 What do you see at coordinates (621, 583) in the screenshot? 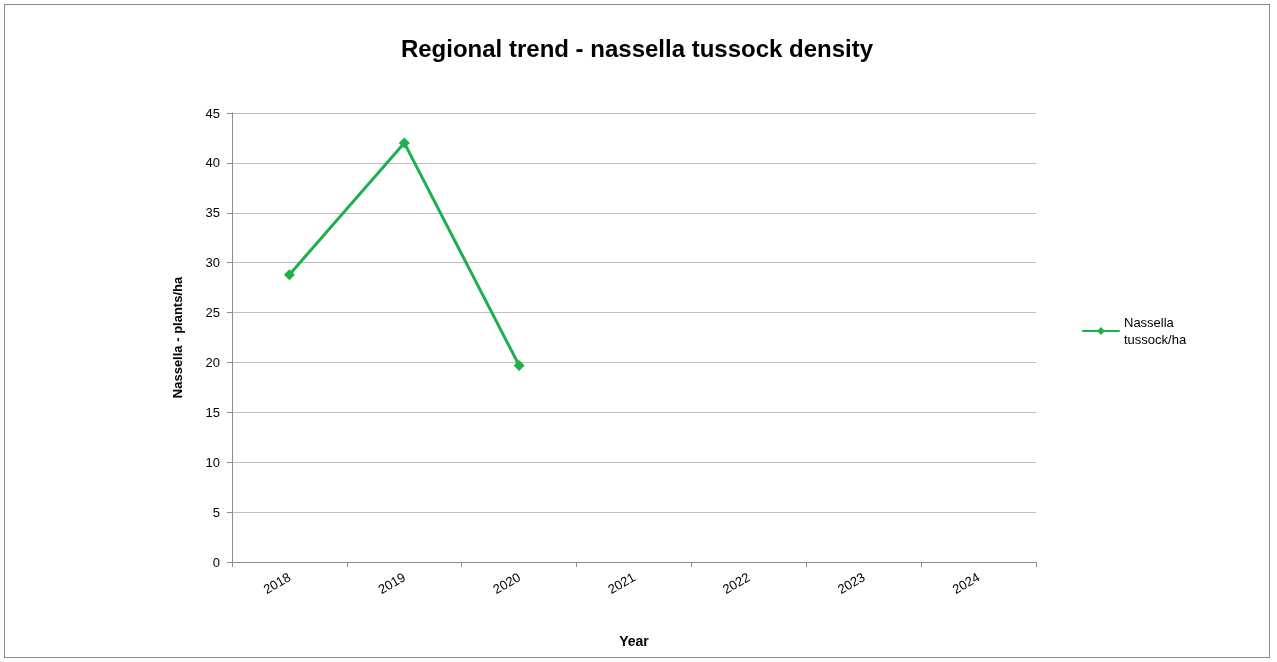
I see `x-tick-label: 2021` at bounding box center [621, 583].